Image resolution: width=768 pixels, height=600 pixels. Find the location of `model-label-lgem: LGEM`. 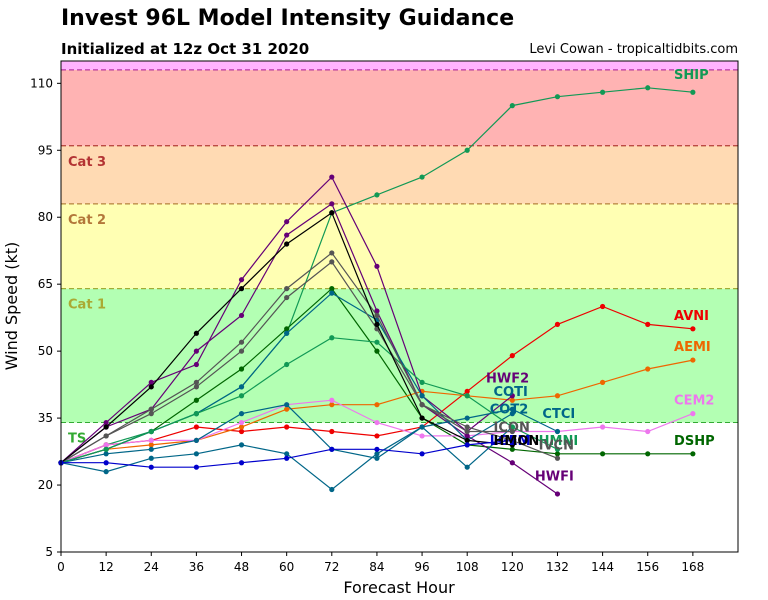

model-label-lgem: LGEM is located at coordinates (510, 441).